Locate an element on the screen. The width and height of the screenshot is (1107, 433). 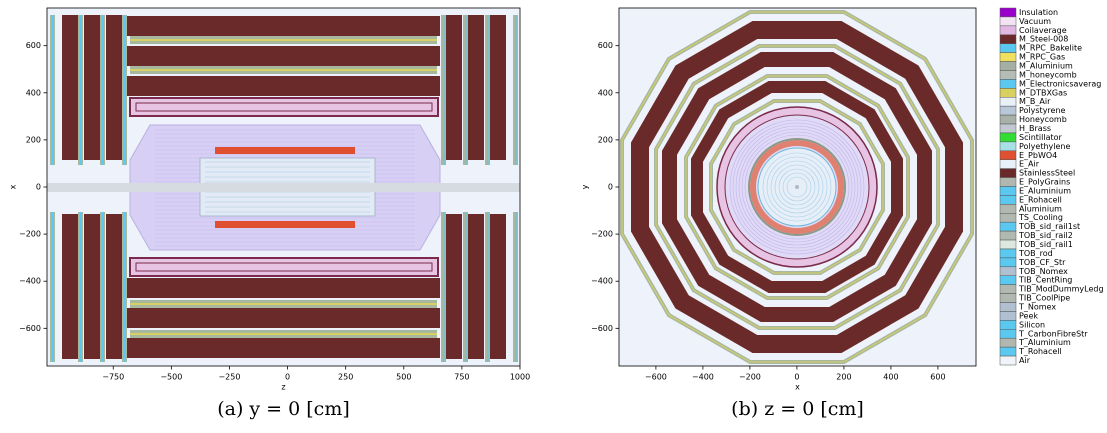
legend-label: TOB_CF_Str is located at coordinates (1042, 262).